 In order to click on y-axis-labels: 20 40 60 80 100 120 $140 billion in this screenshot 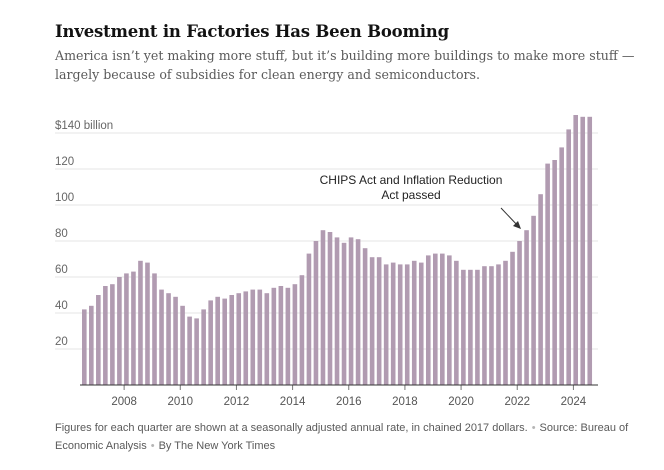, I will do `click(84, 234)`.